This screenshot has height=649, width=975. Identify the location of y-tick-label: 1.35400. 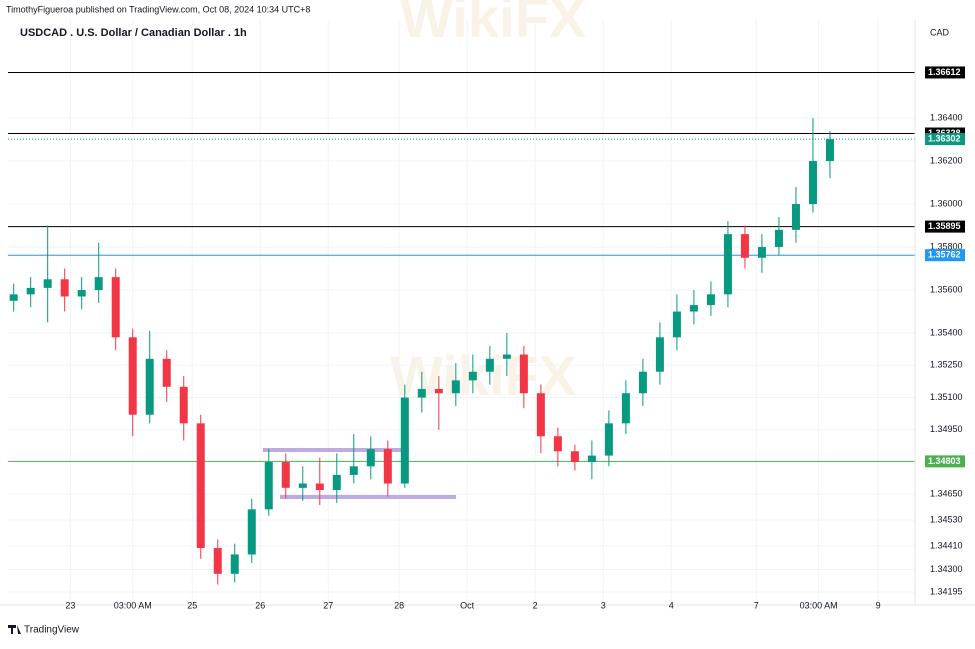
(946, 332).